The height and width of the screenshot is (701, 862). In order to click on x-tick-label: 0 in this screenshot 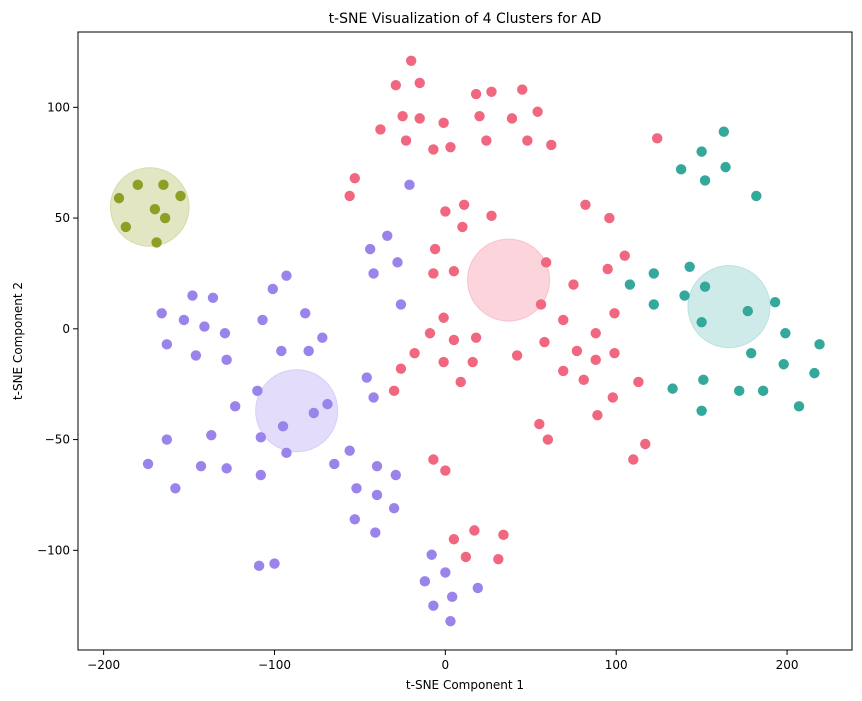, I will do `click(446, 665)`.